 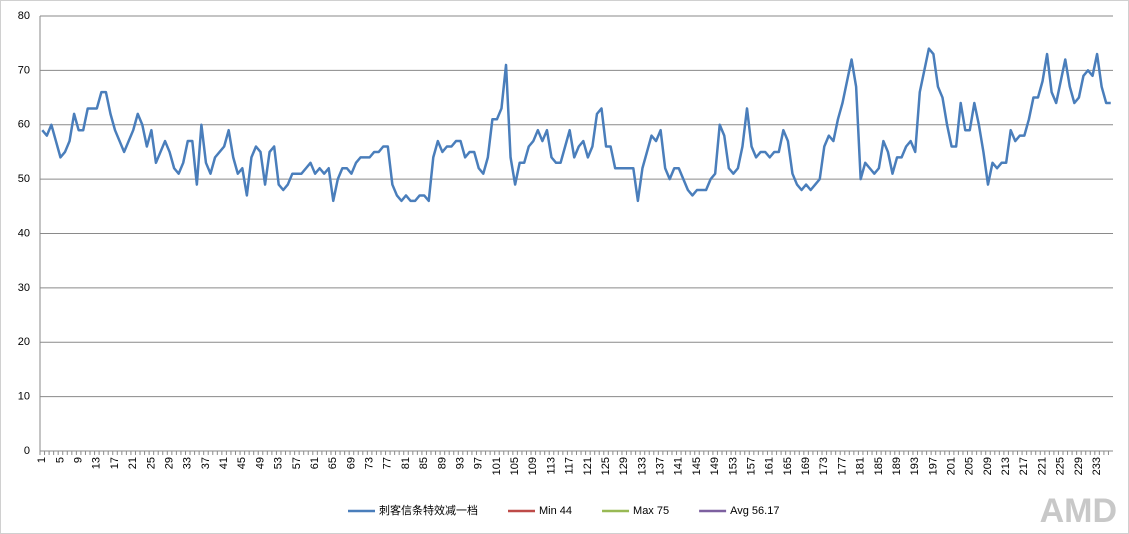 I want to click on x-tick-label: 153, so click(x=733, y=466).